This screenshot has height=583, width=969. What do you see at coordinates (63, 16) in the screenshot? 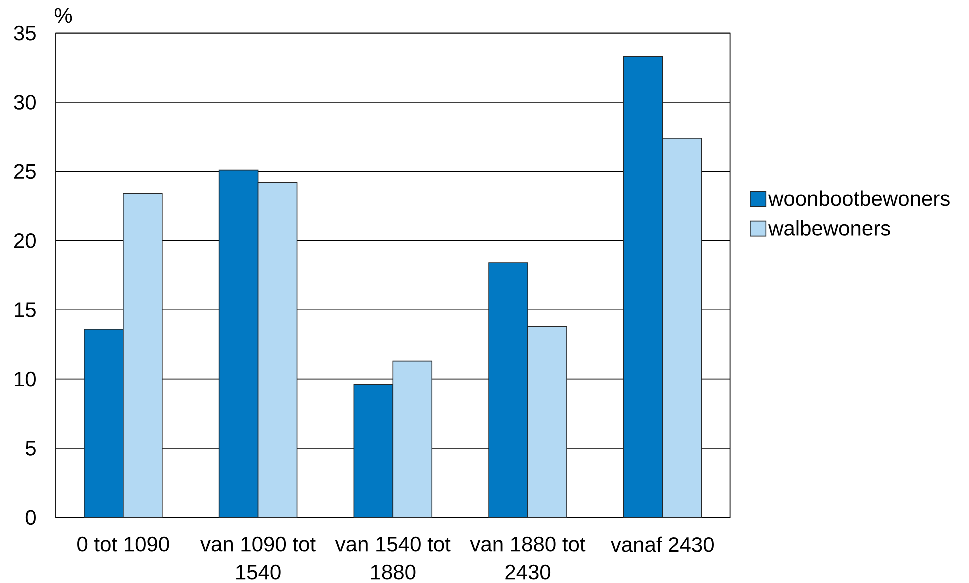
I see `y-axis-title: %` at bounding box center [63, 16].